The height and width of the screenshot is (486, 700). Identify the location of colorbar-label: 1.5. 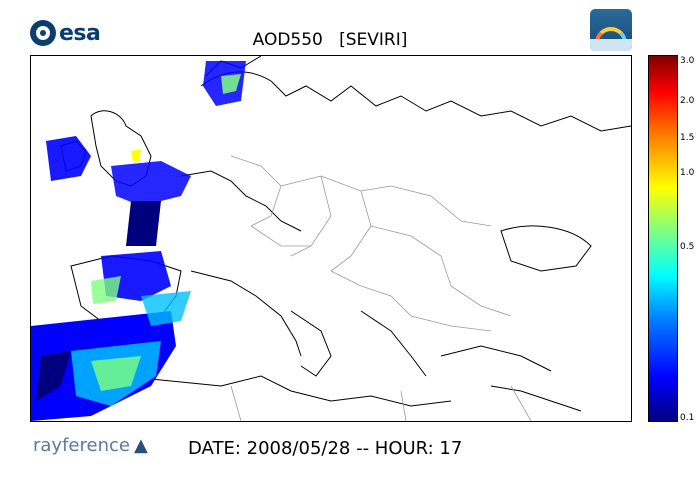
(687, 138).